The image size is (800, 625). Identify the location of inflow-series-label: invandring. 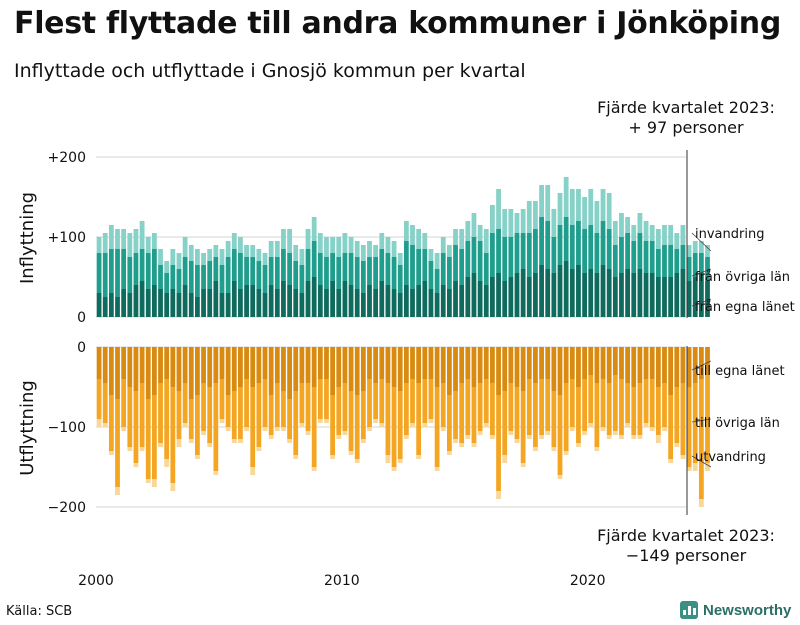
(729, 234).